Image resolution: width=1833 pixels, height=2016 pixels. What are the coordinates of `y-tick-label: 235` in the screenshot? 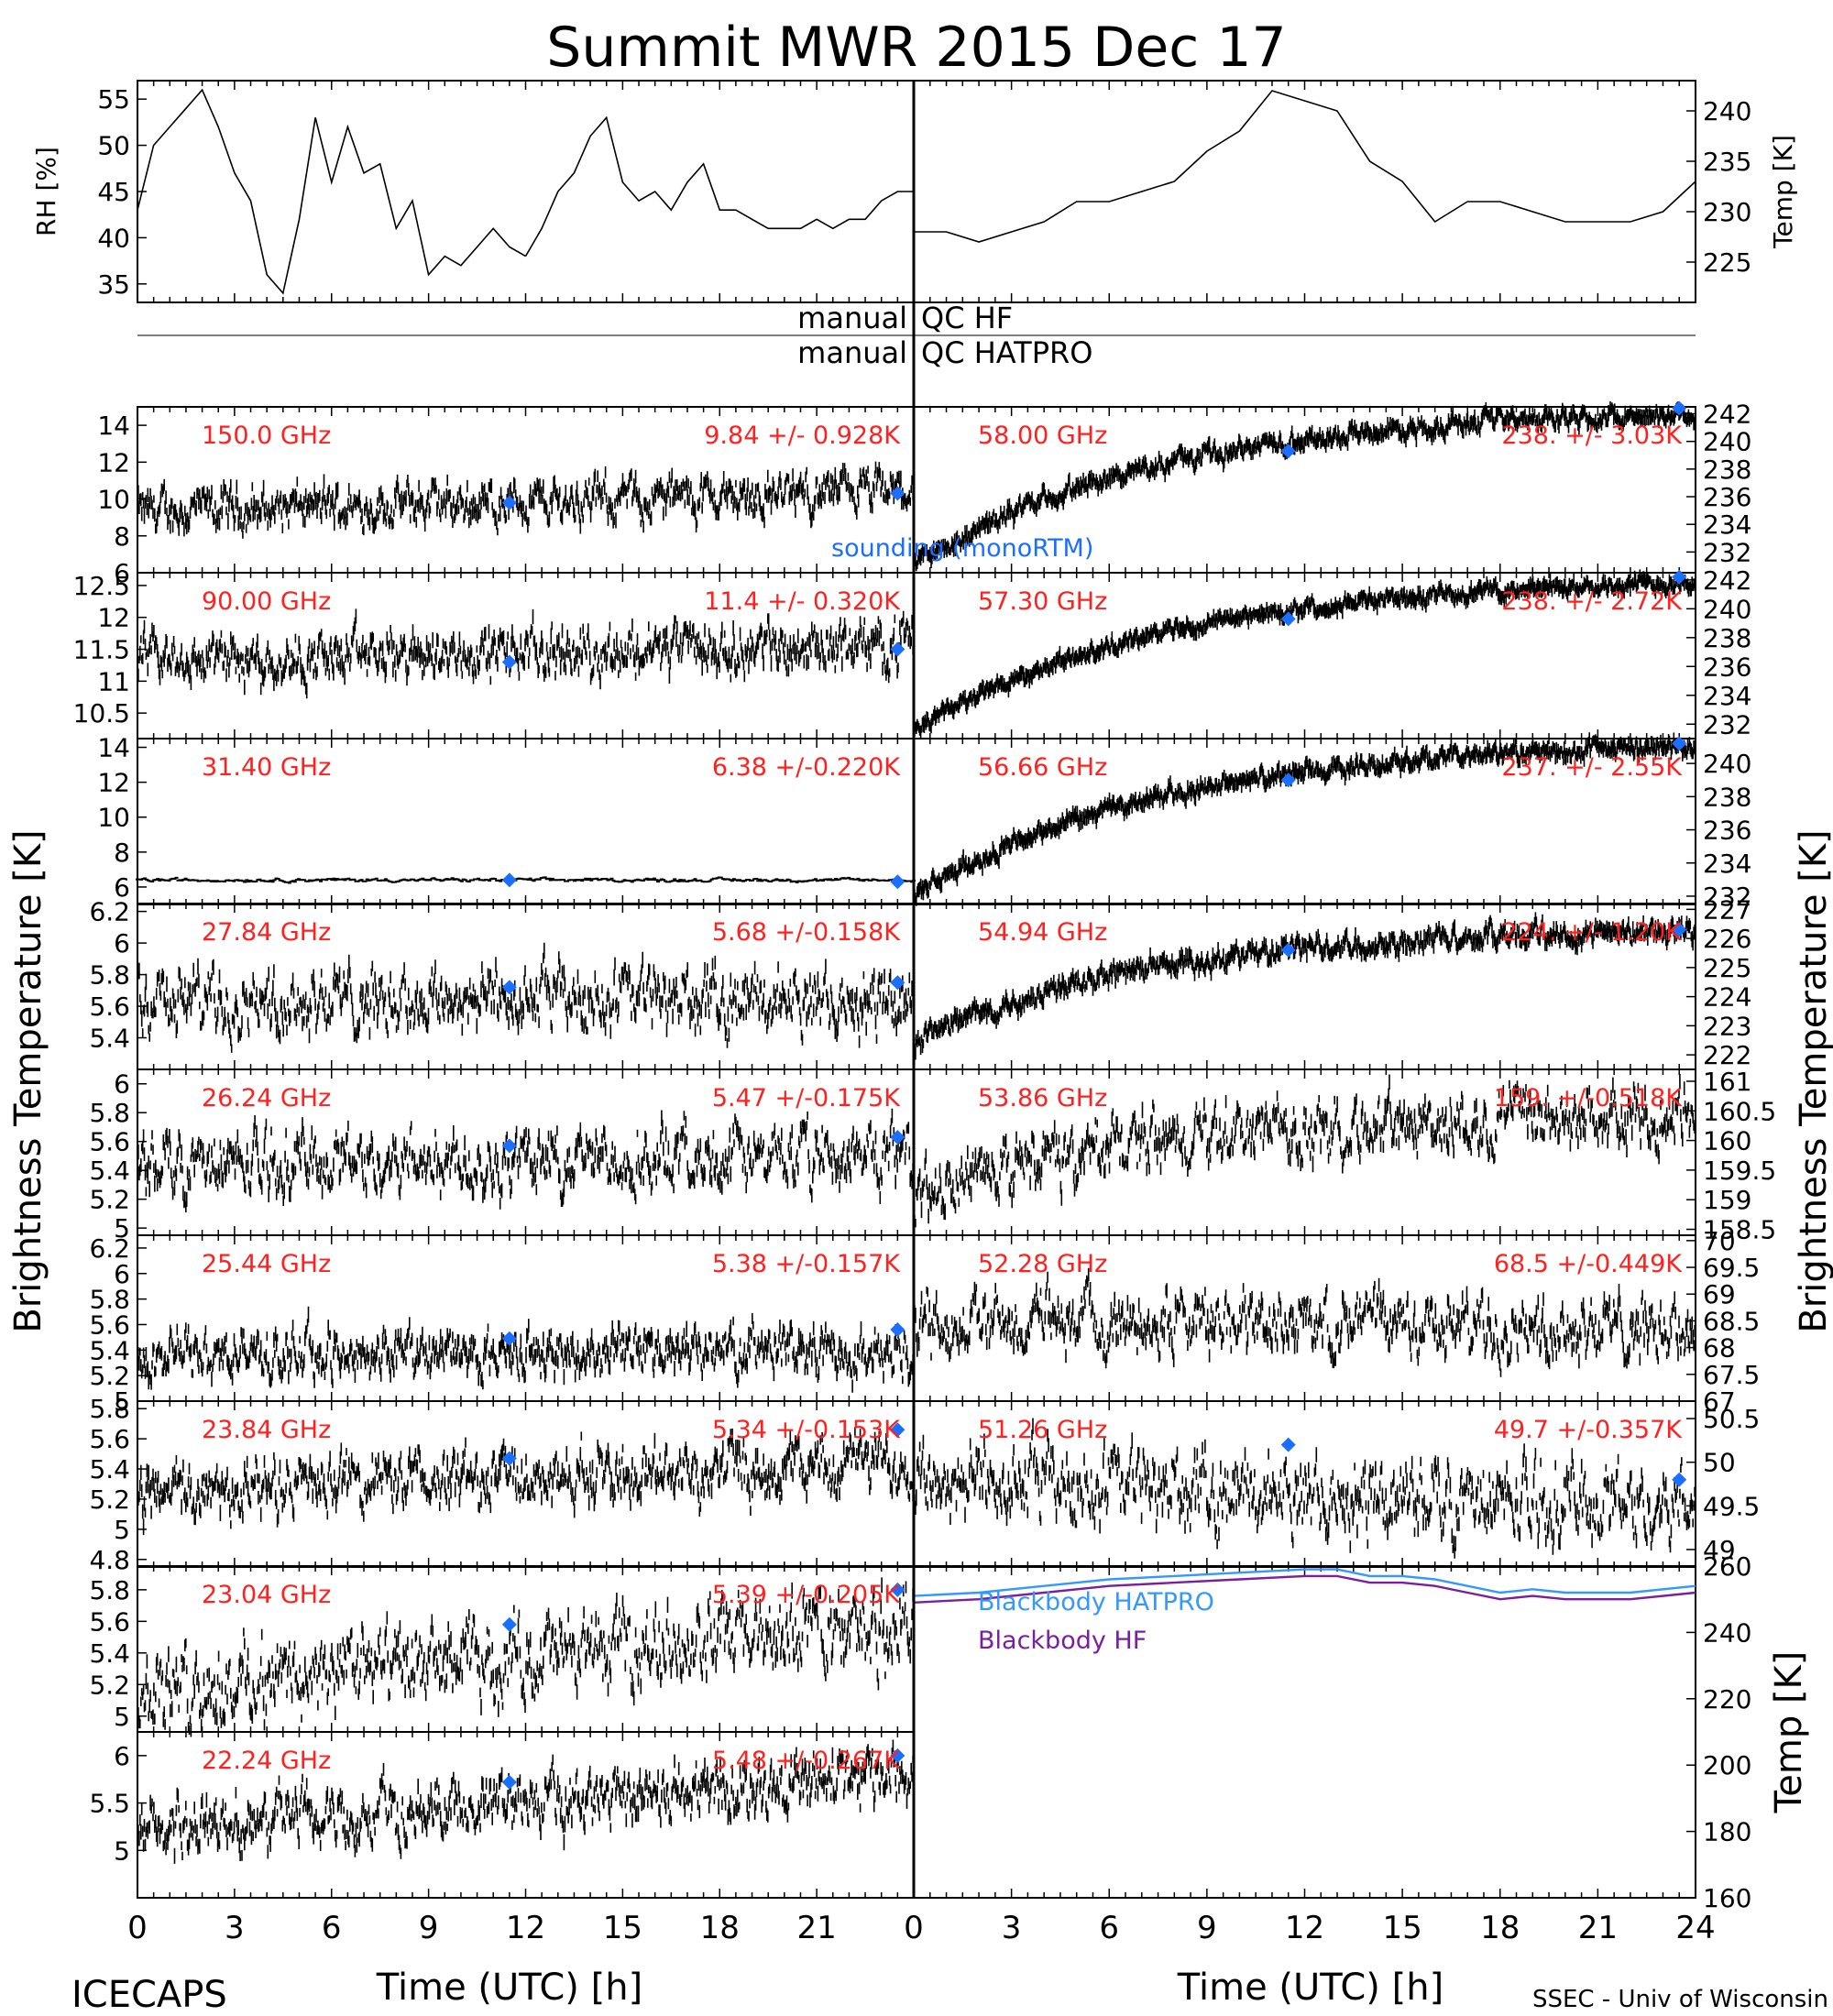 It's located at (1727, 162).